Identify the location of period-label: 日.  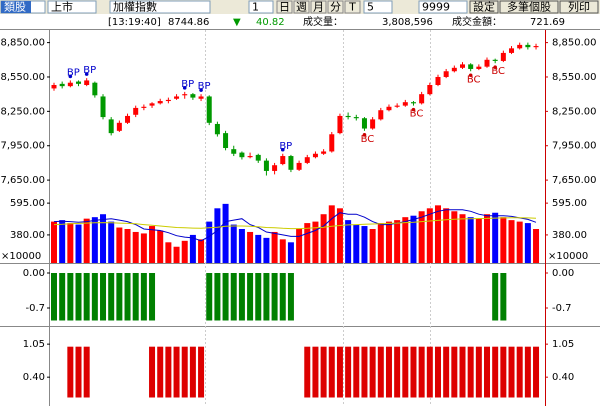
(284, 7).